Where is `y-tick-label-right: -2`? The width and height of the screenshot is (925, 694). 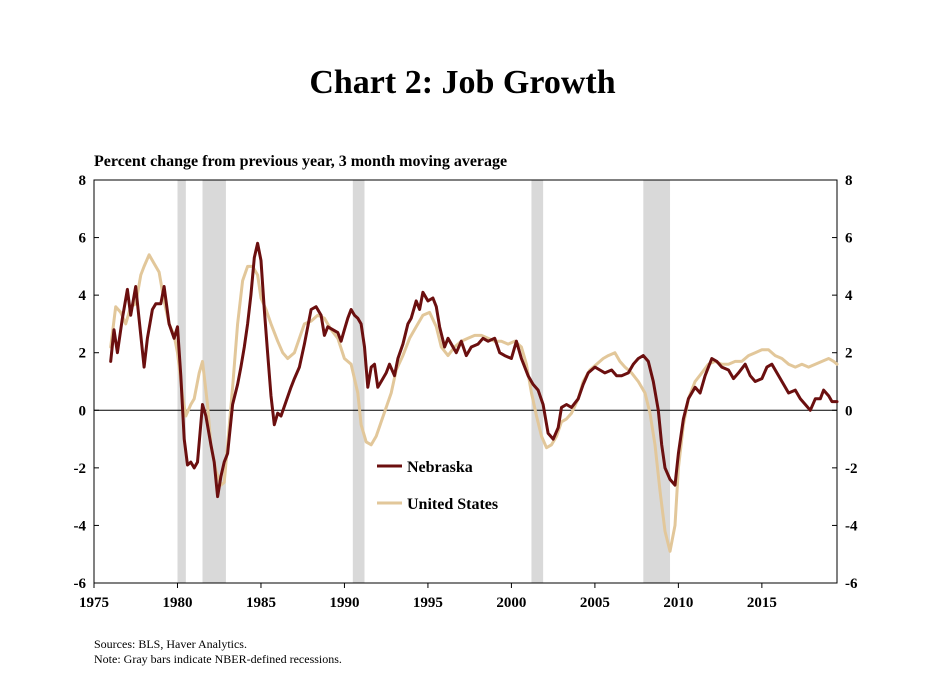
y-tick-label-right: -2 is located at coordinates (851, 469).